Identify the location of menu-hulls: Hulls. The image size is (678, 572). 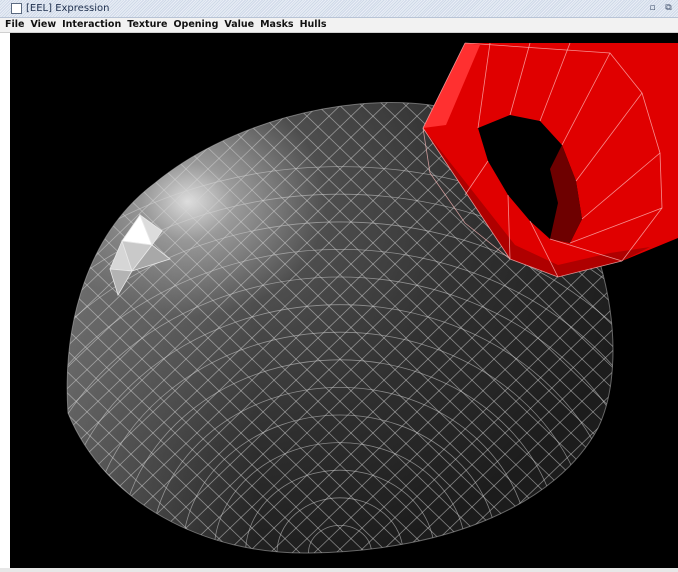
(313, 24).